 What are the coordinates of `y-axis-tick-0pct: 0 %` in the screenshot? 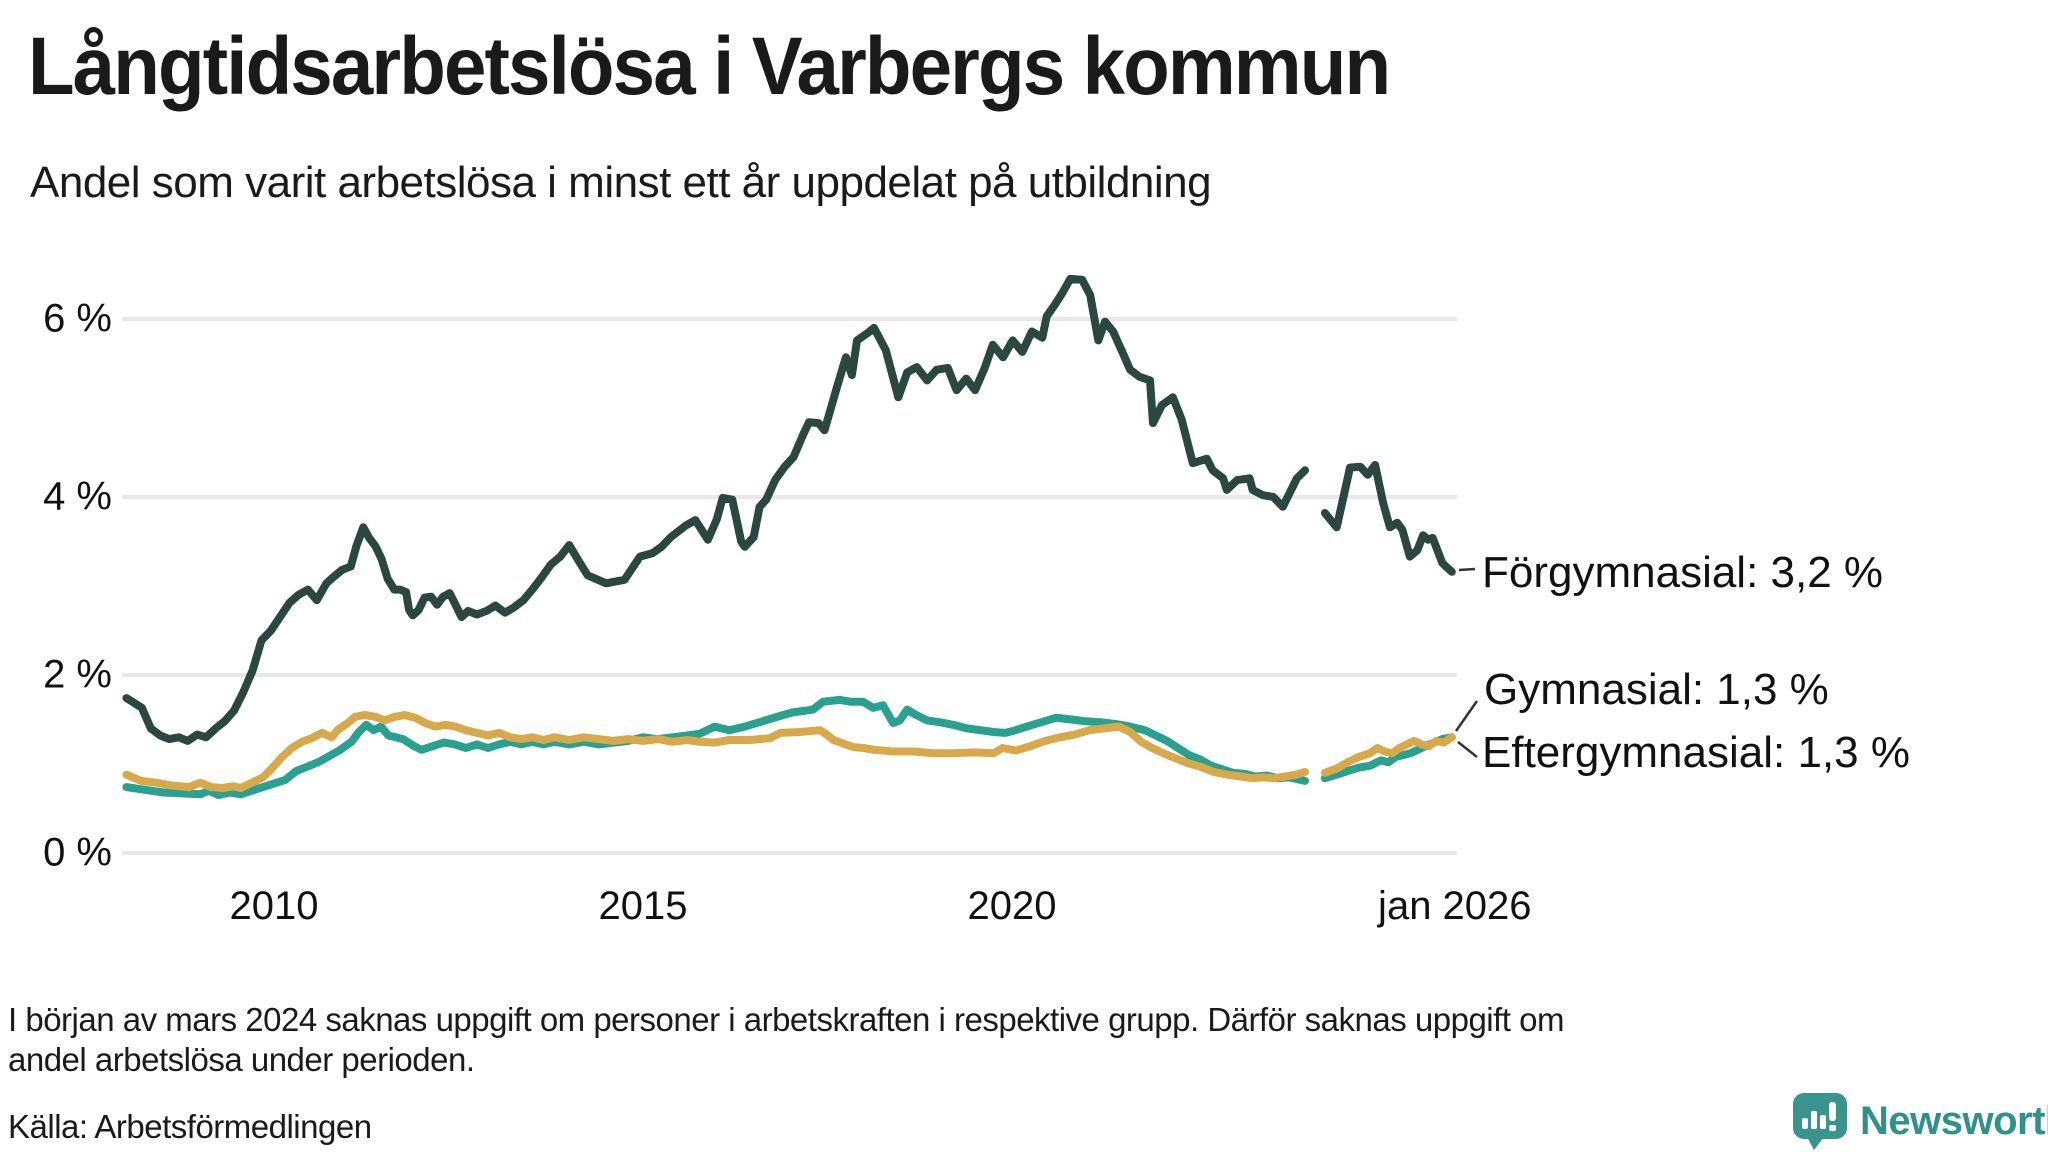 It's located at (77, 852).